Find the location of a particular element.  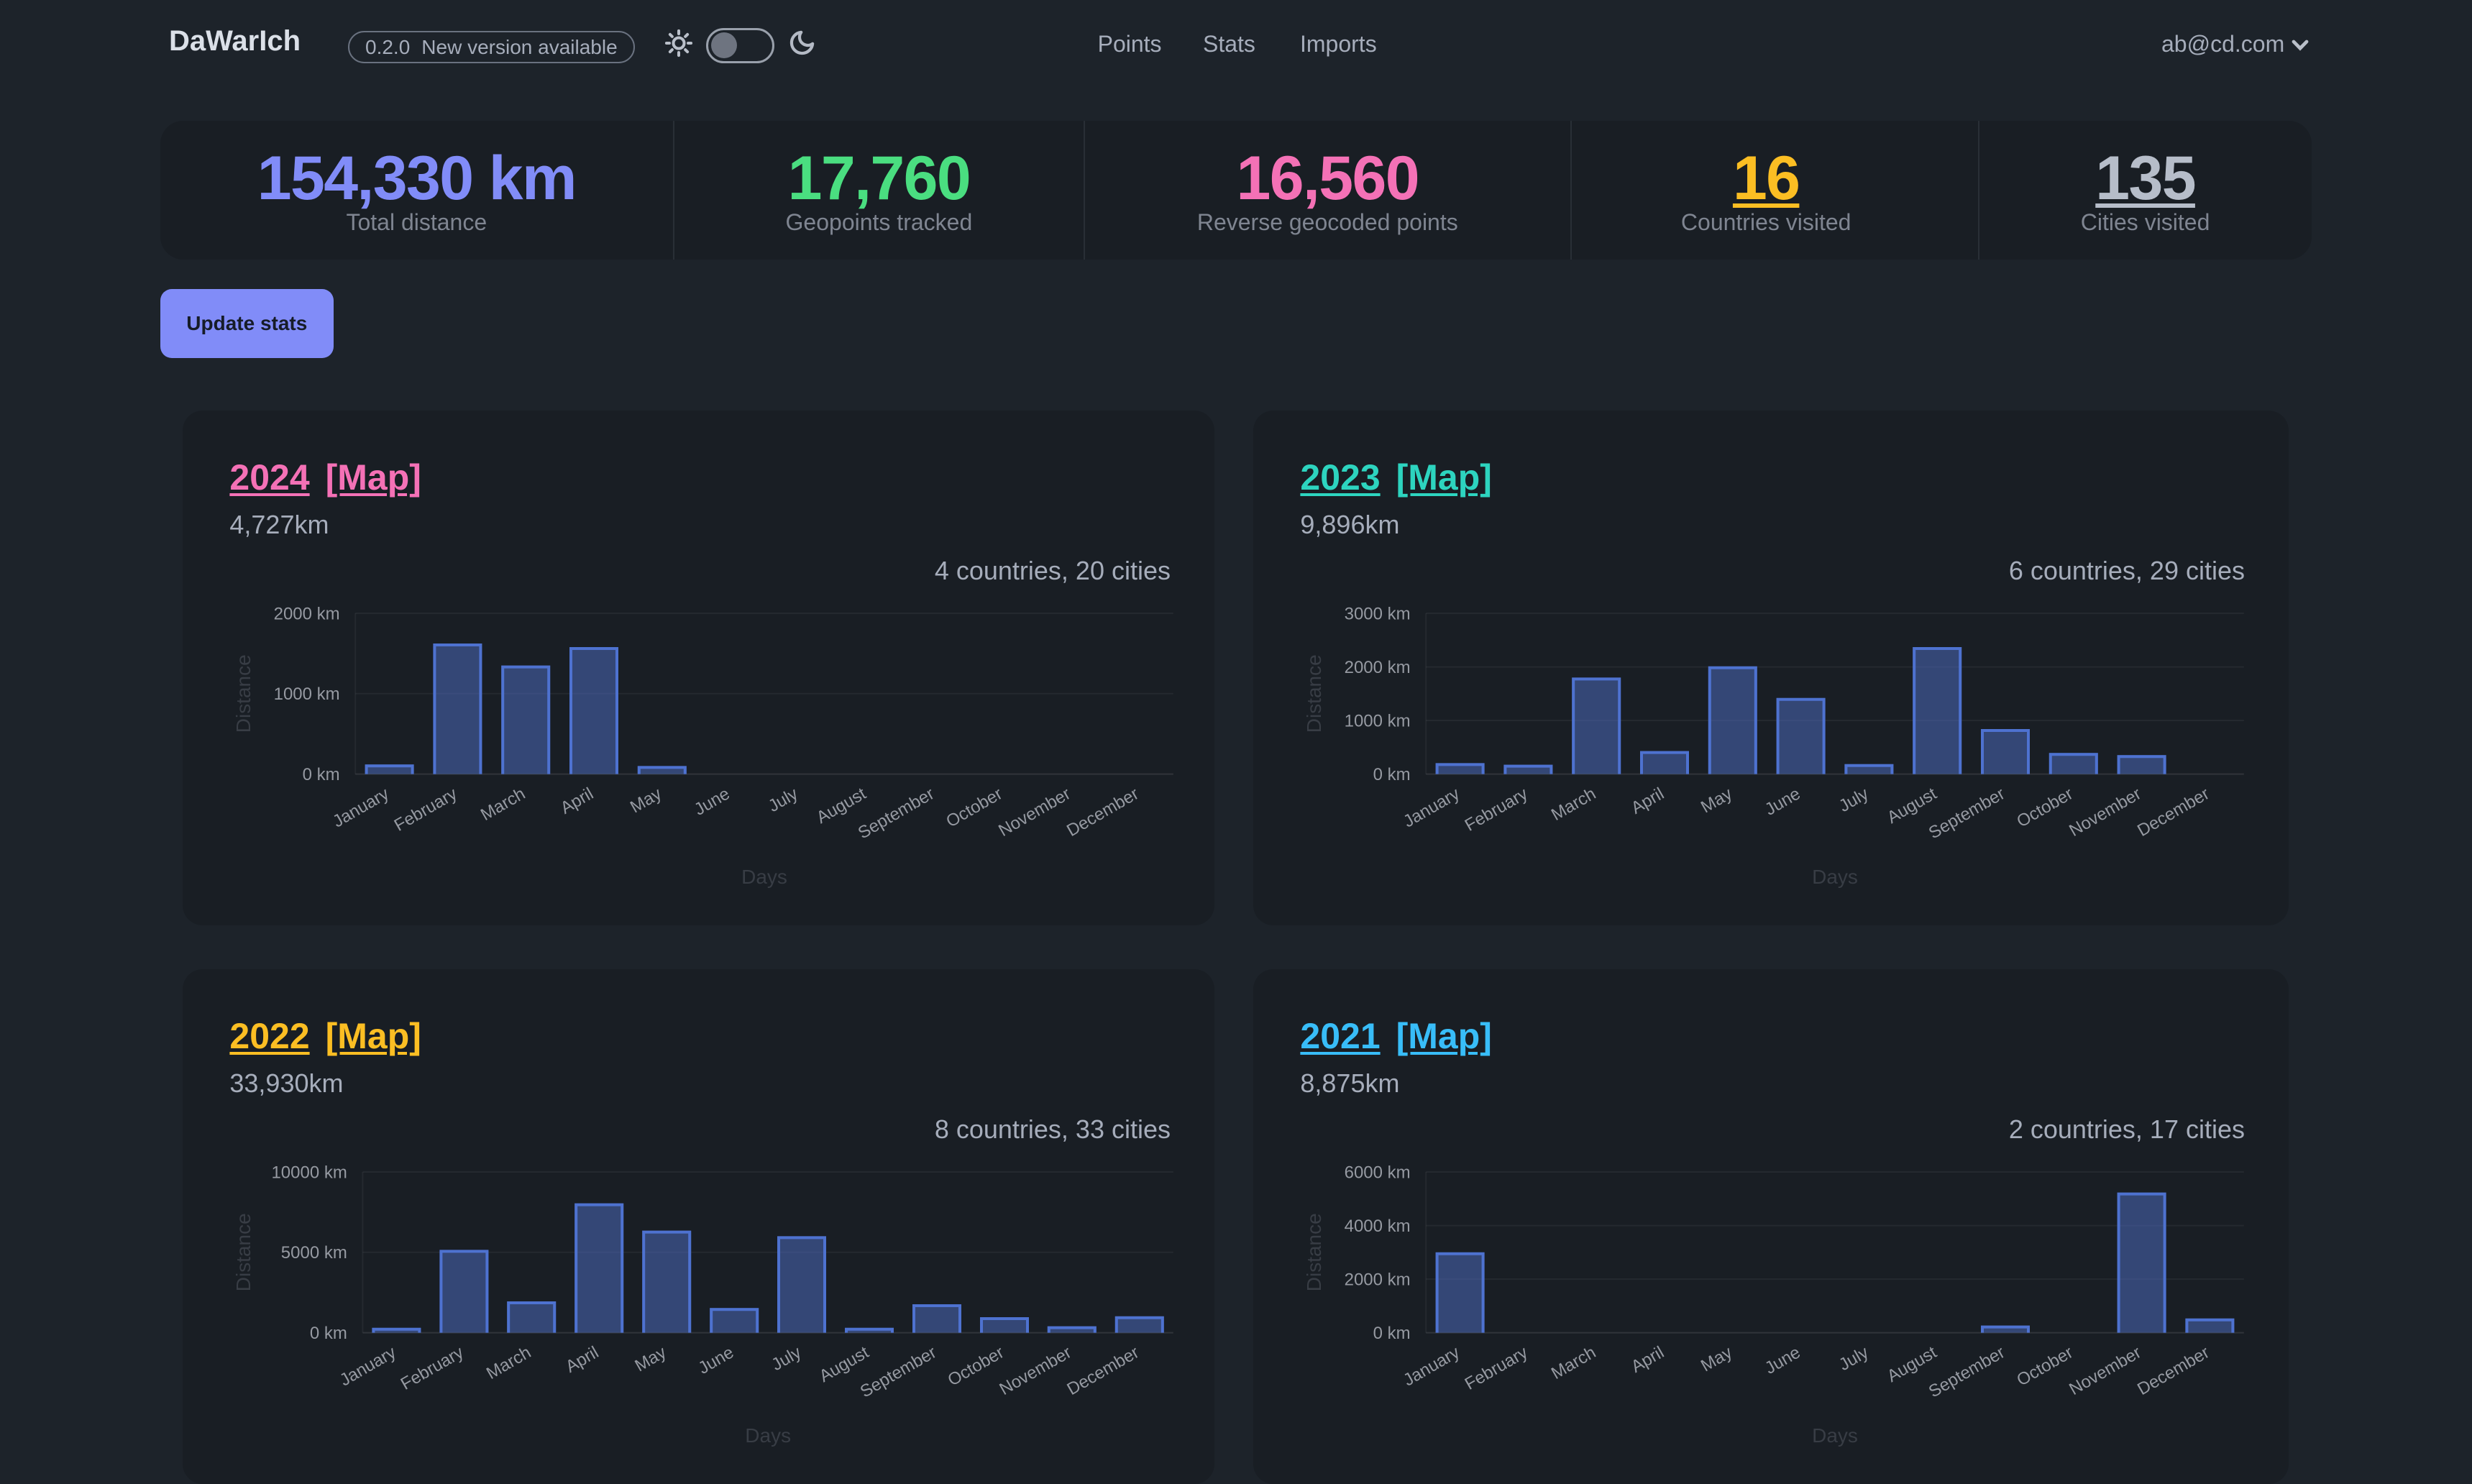

svg-text: 5000 km is located at coordinates (314, 1253).